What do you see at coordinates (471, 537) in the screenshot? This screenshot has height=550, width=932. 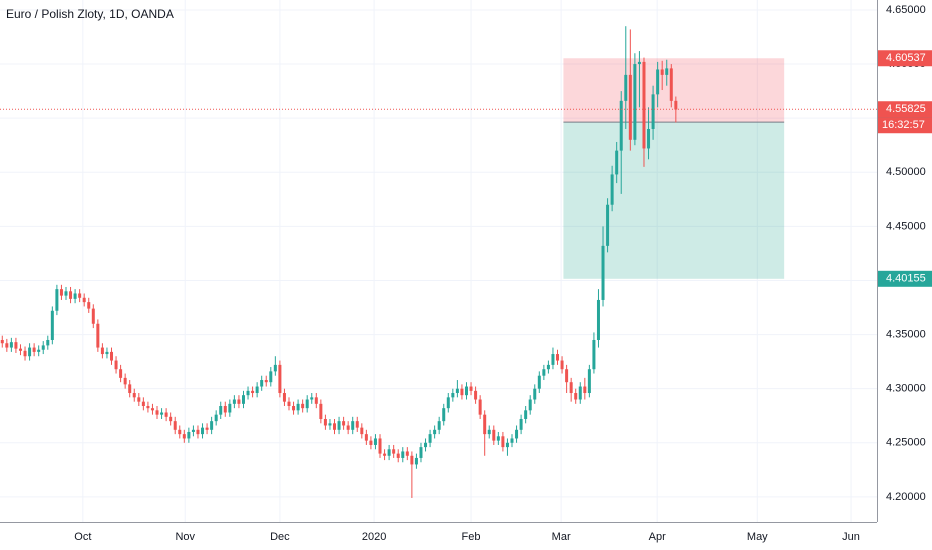 I see `x-tick-label: Feb` at bounding box center [471, 537].